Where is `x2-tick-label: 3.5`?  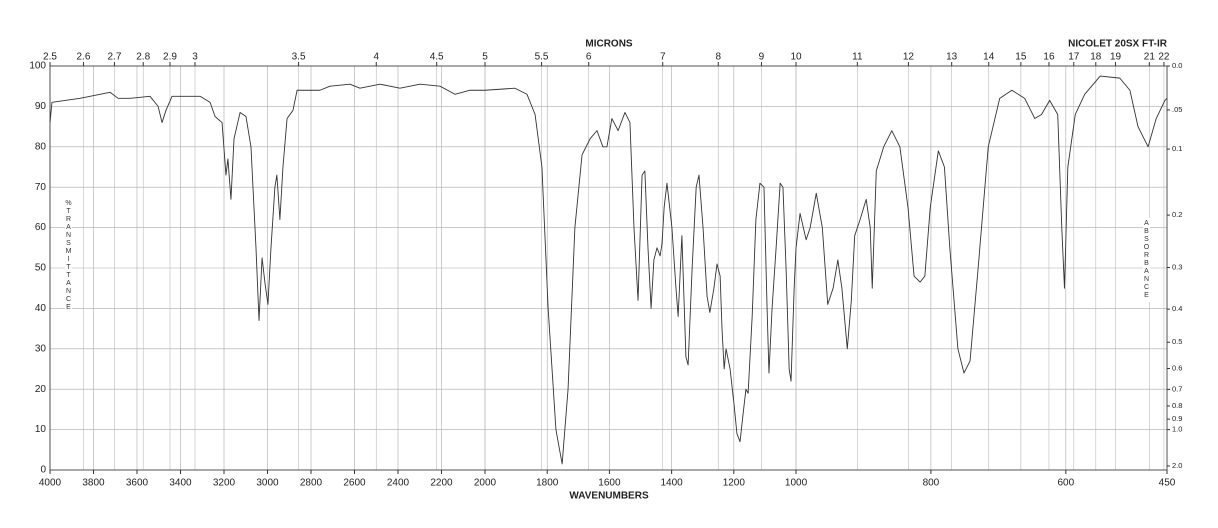
x2-tick-label: 3.5 is located at coordinates (299, 57).